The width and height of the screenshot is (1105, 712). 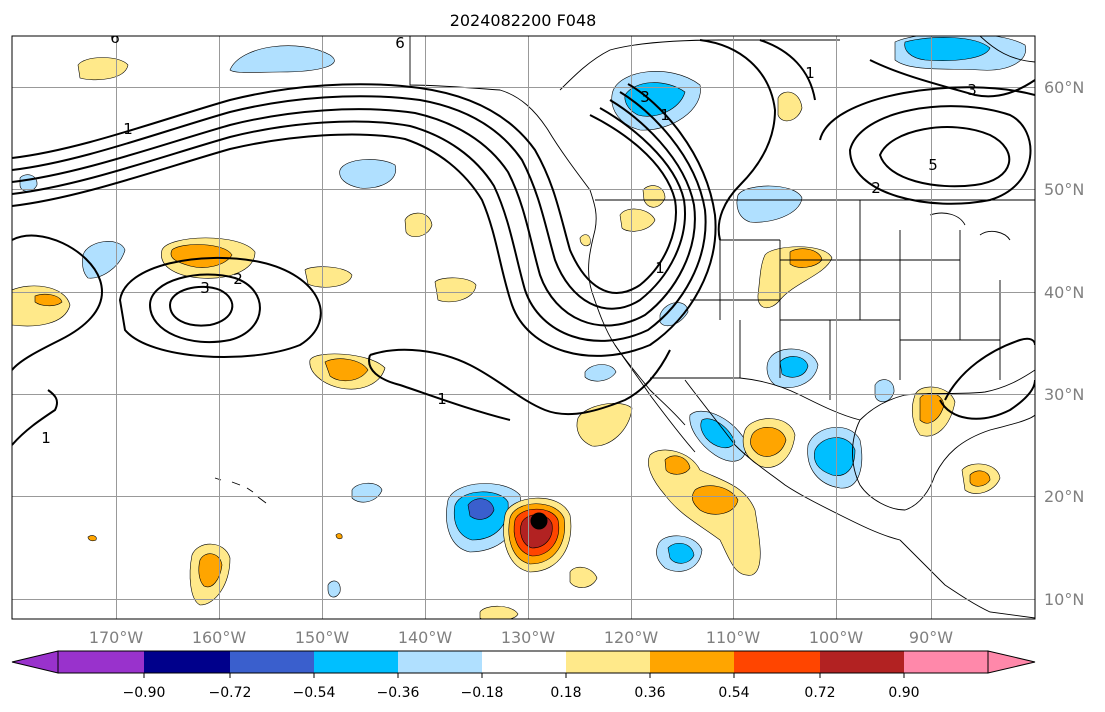 I want to click on neg-area-bottom, so click(x=334, y=589).